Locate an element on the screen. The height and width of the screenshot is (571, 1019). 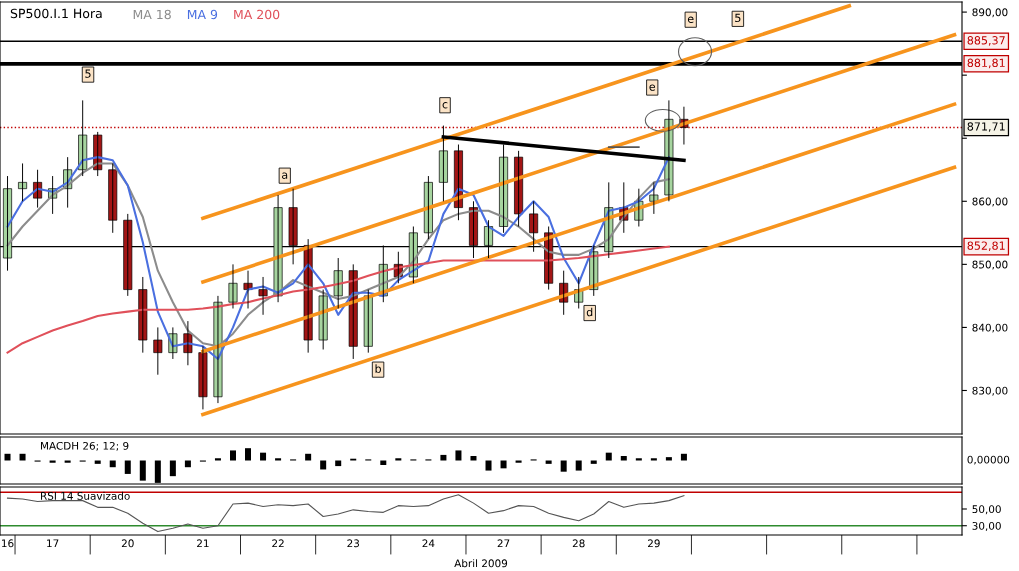
text: 0,00000 is located at coordinates (988, 460).